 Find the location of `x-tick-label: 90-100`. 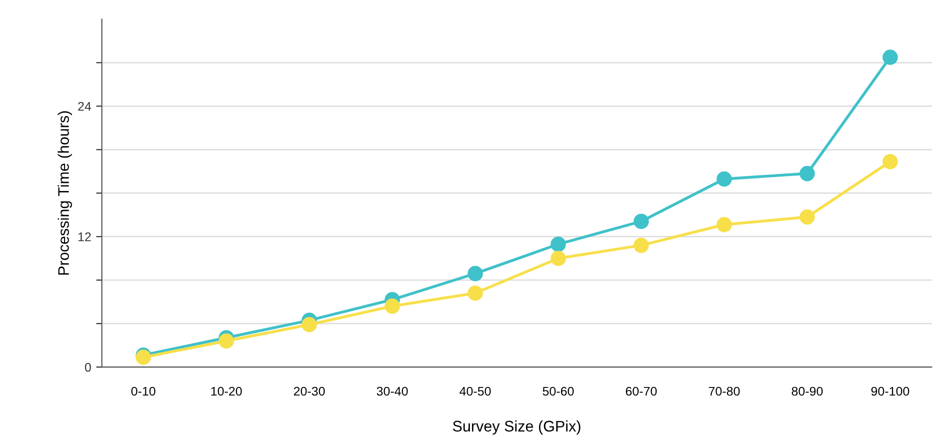

x-tick-label: 90-100 is located at coordinates (890, 391).